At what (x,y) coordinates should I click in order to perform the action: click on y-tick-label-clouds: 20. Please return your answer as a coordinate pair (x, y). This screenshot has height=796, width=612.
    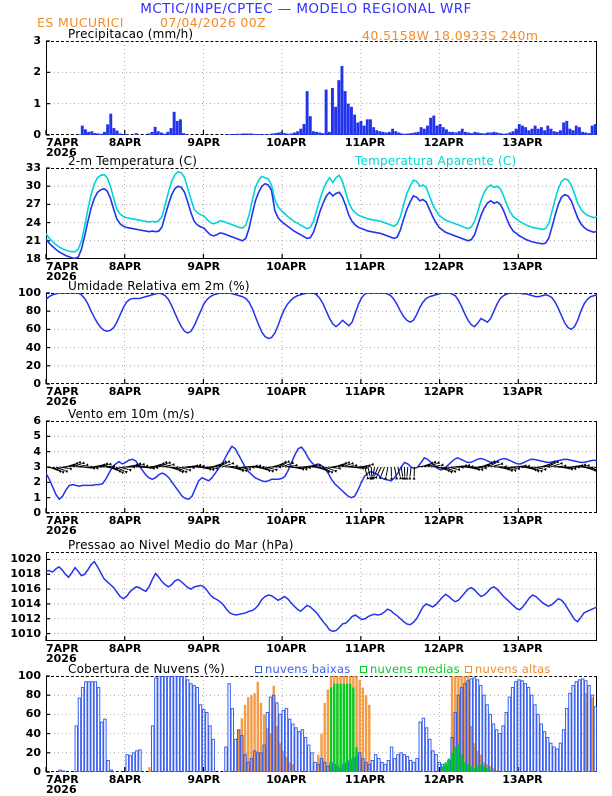
    Looking at the image, I should click on (20, 752).